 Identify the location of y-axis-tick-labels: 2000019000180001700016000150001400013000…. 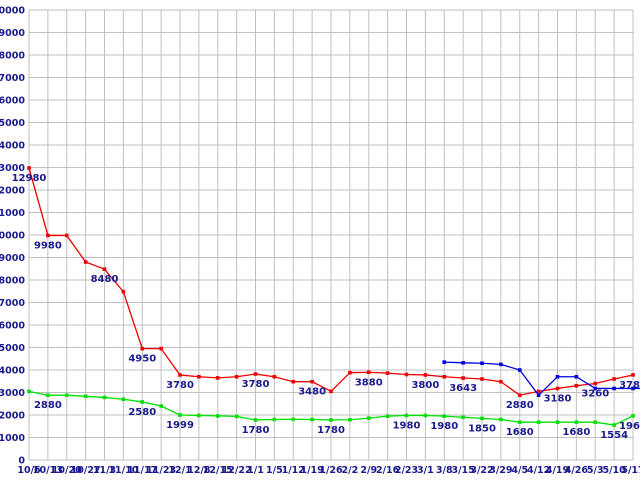
(12, 236).